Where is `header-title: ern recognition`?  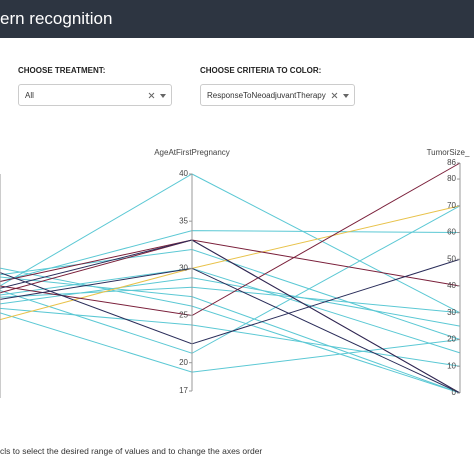 header-title: ern recognition is located at coordinates (56, 18).